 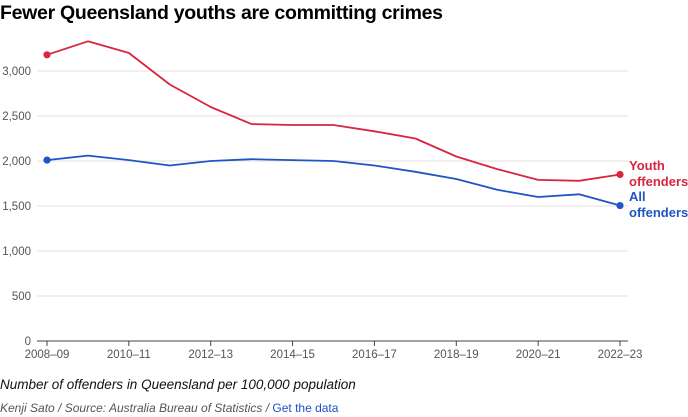 What do you see at coordinates (16, 162) in the screenshot?
I see `y-tick-label: 2,000` at bounding box center [16, 162].